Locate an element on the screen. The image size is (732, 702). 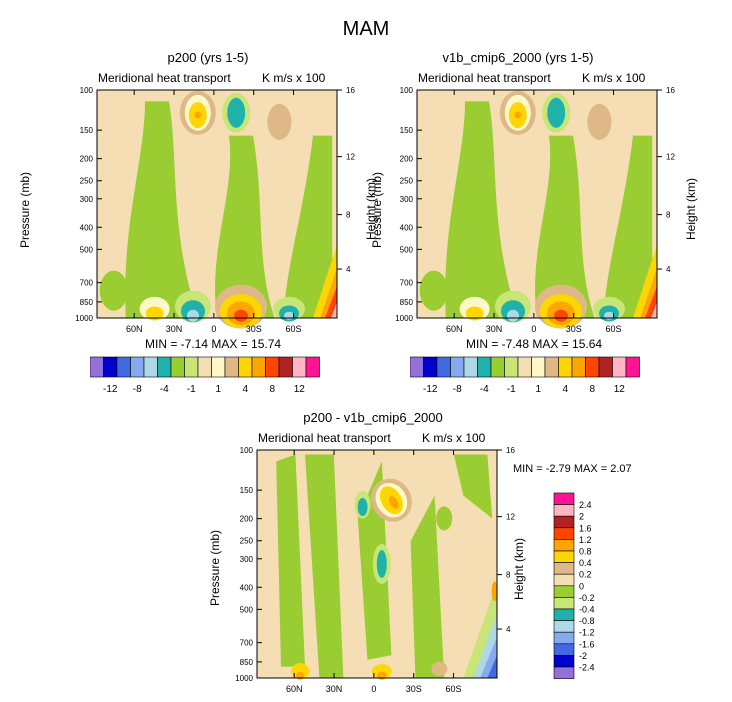
panel-3-title: p200 - v1b_cmip6_2000 is located at coordinates (373, 417).